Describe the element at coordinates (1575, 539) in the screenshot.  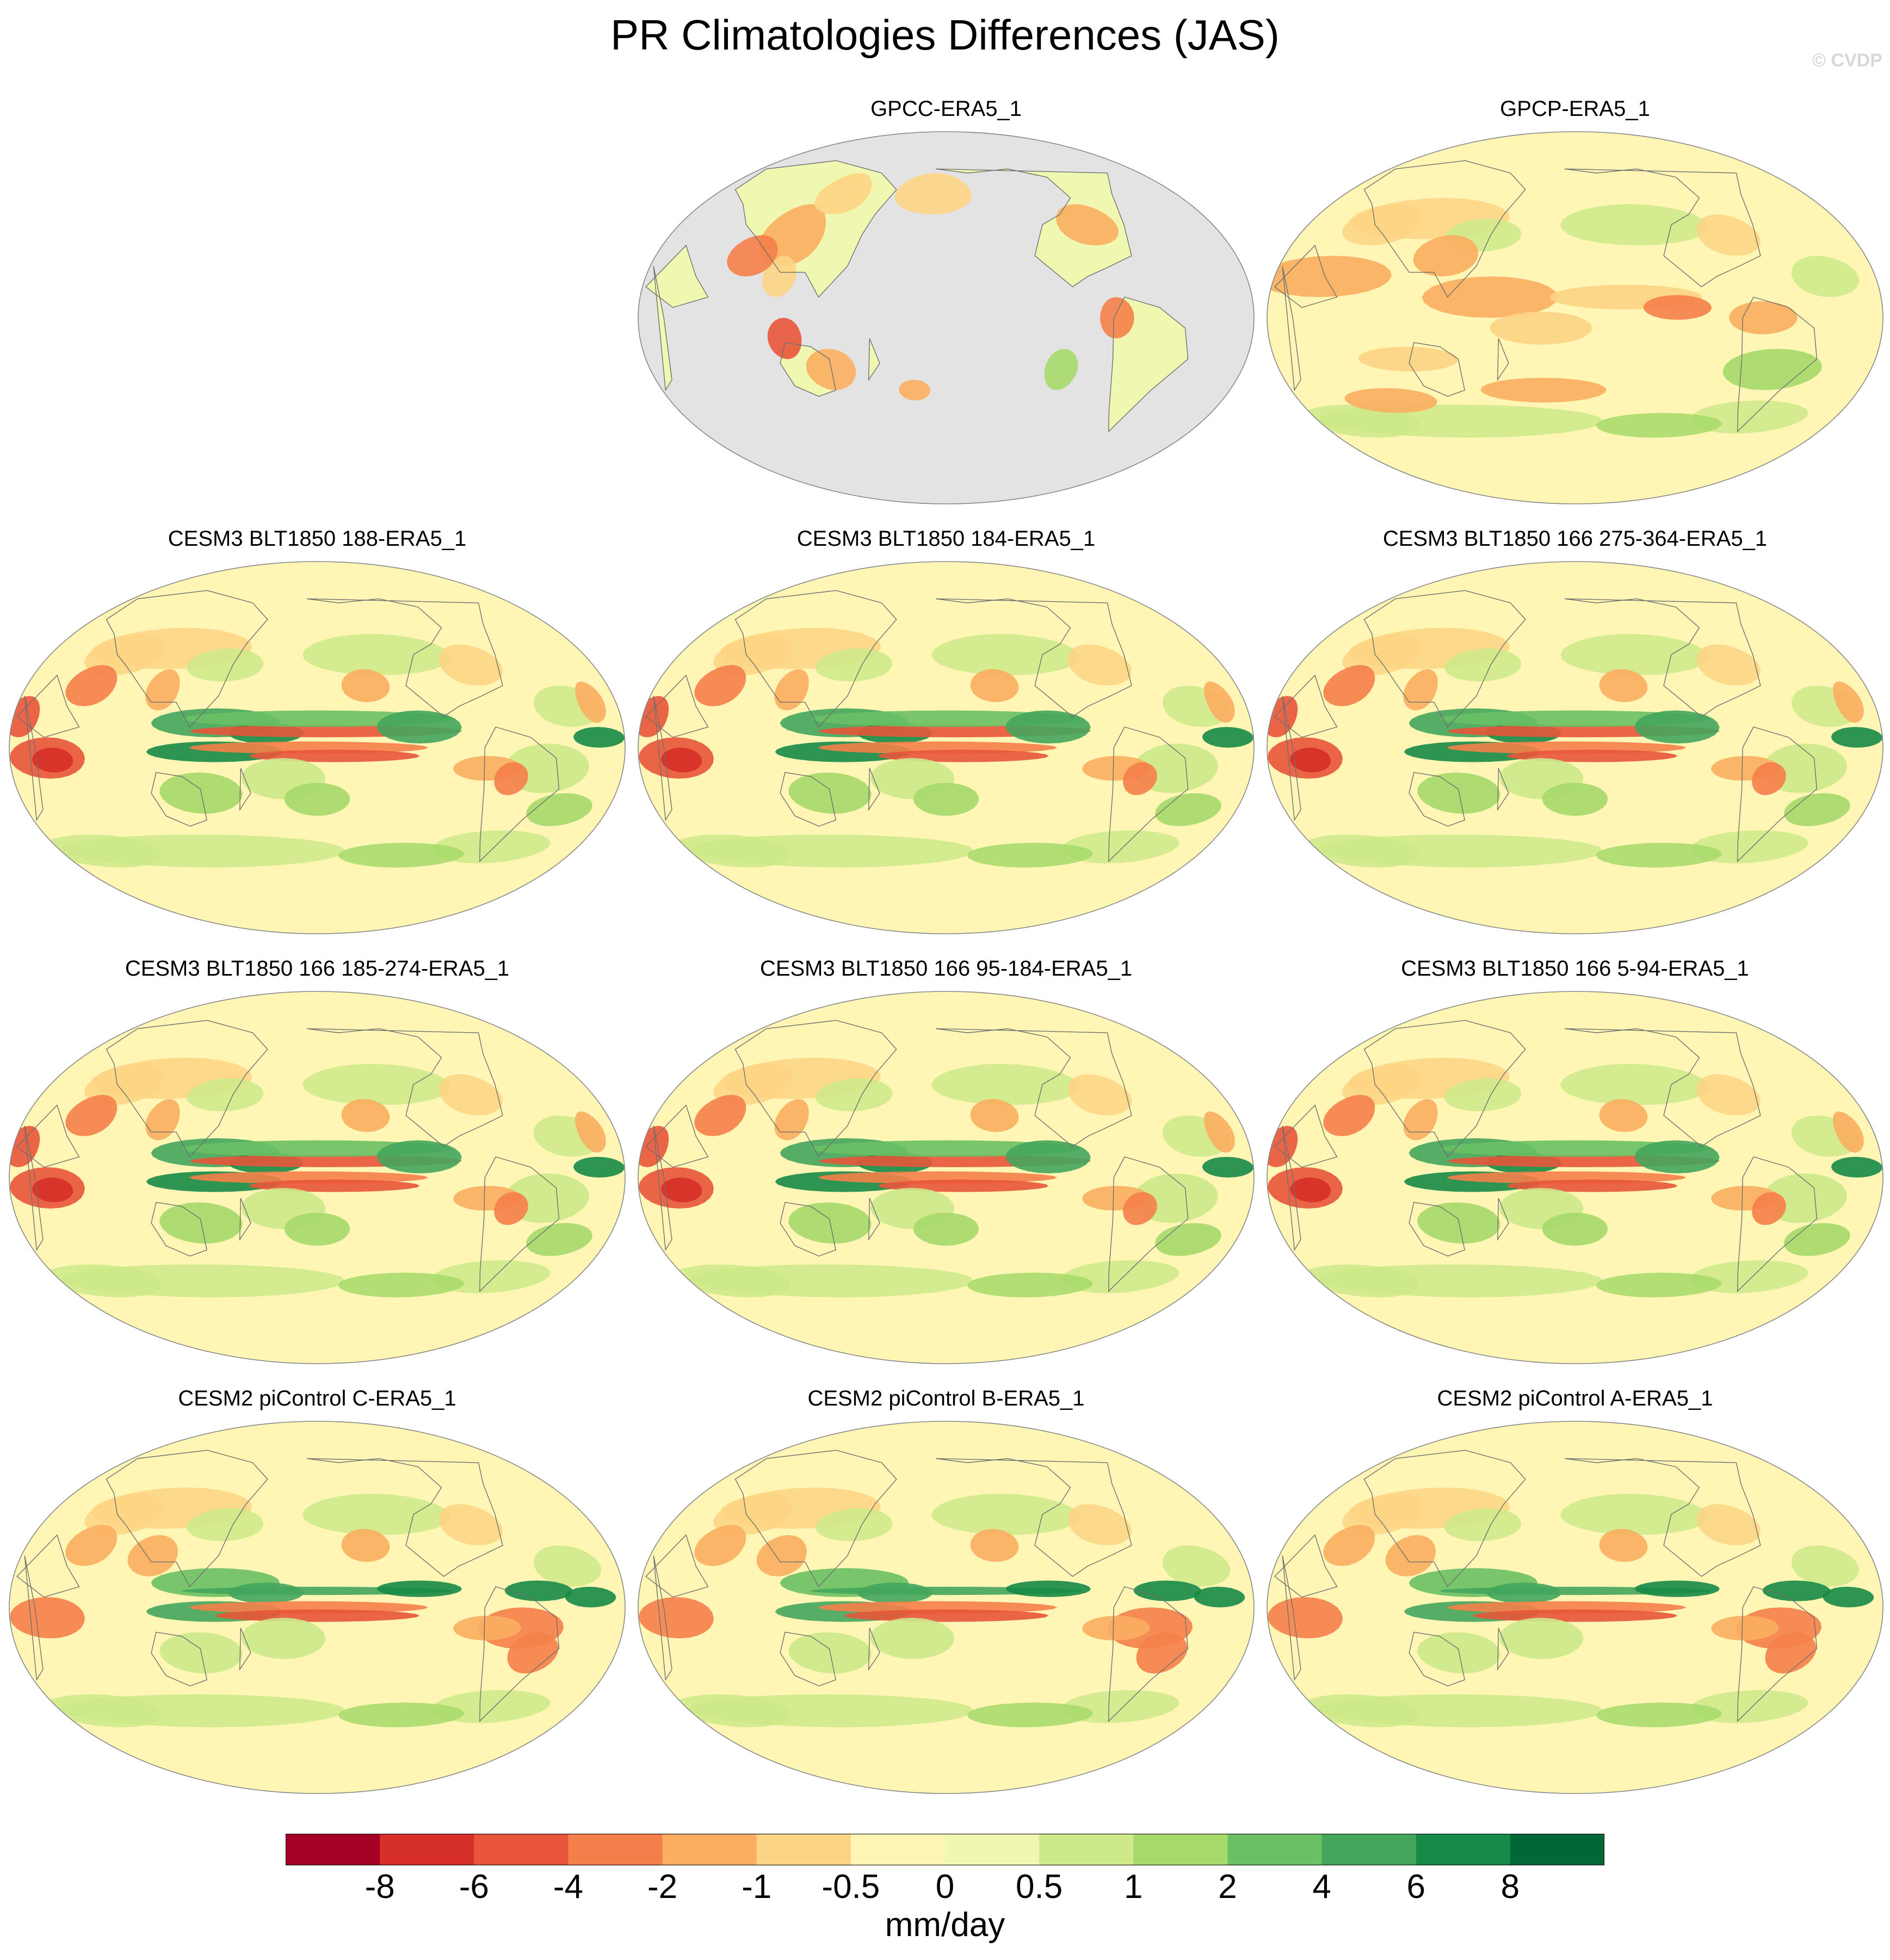
I see `panel-title: CESM3 BLT1850 166 275-364-ERA5_1` at that location.